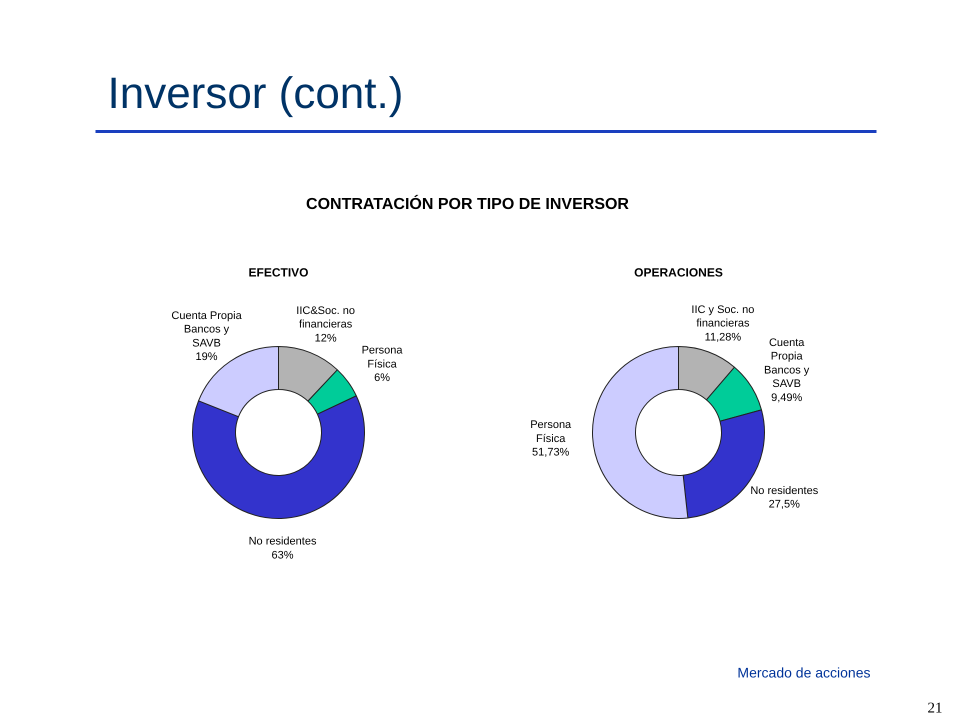 The width and height of the screenshot is (960, 720). Describe the element at coordinates (325, 317) in the screenshot. I see `slice-label: IIC&Soc. no financieras` at that location.